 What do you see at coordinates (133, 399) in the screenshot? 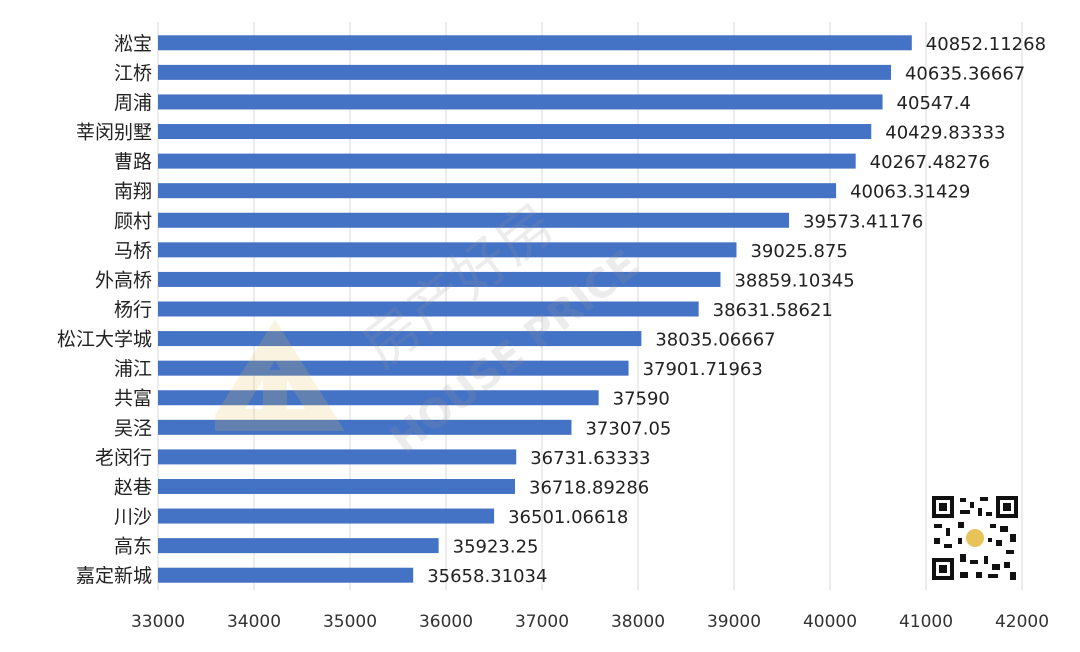
I see `category-label: 共富` at bounding box center [133, 399].